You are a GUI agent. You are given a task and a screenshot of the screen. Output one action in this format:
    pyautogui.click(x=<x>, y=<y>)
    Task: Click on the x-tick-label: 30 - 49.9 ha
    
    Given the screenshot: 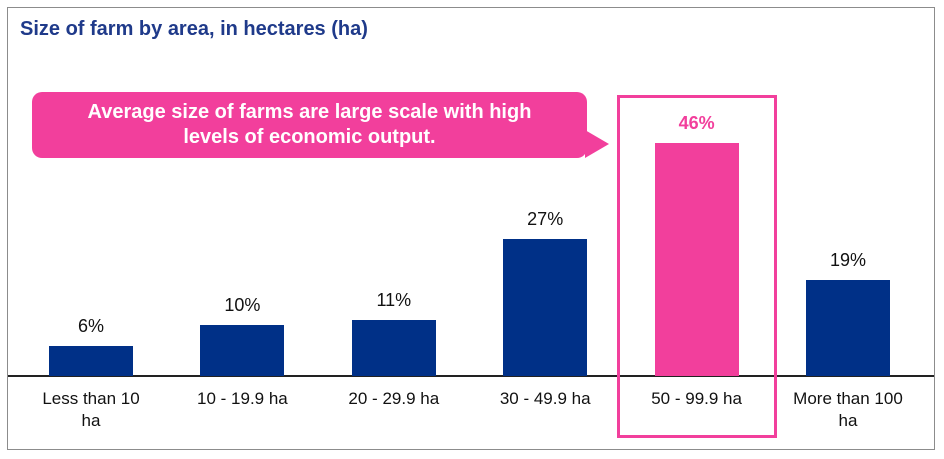 What is the action you would take?
    pyautogui.click(x=545, y=398)
    